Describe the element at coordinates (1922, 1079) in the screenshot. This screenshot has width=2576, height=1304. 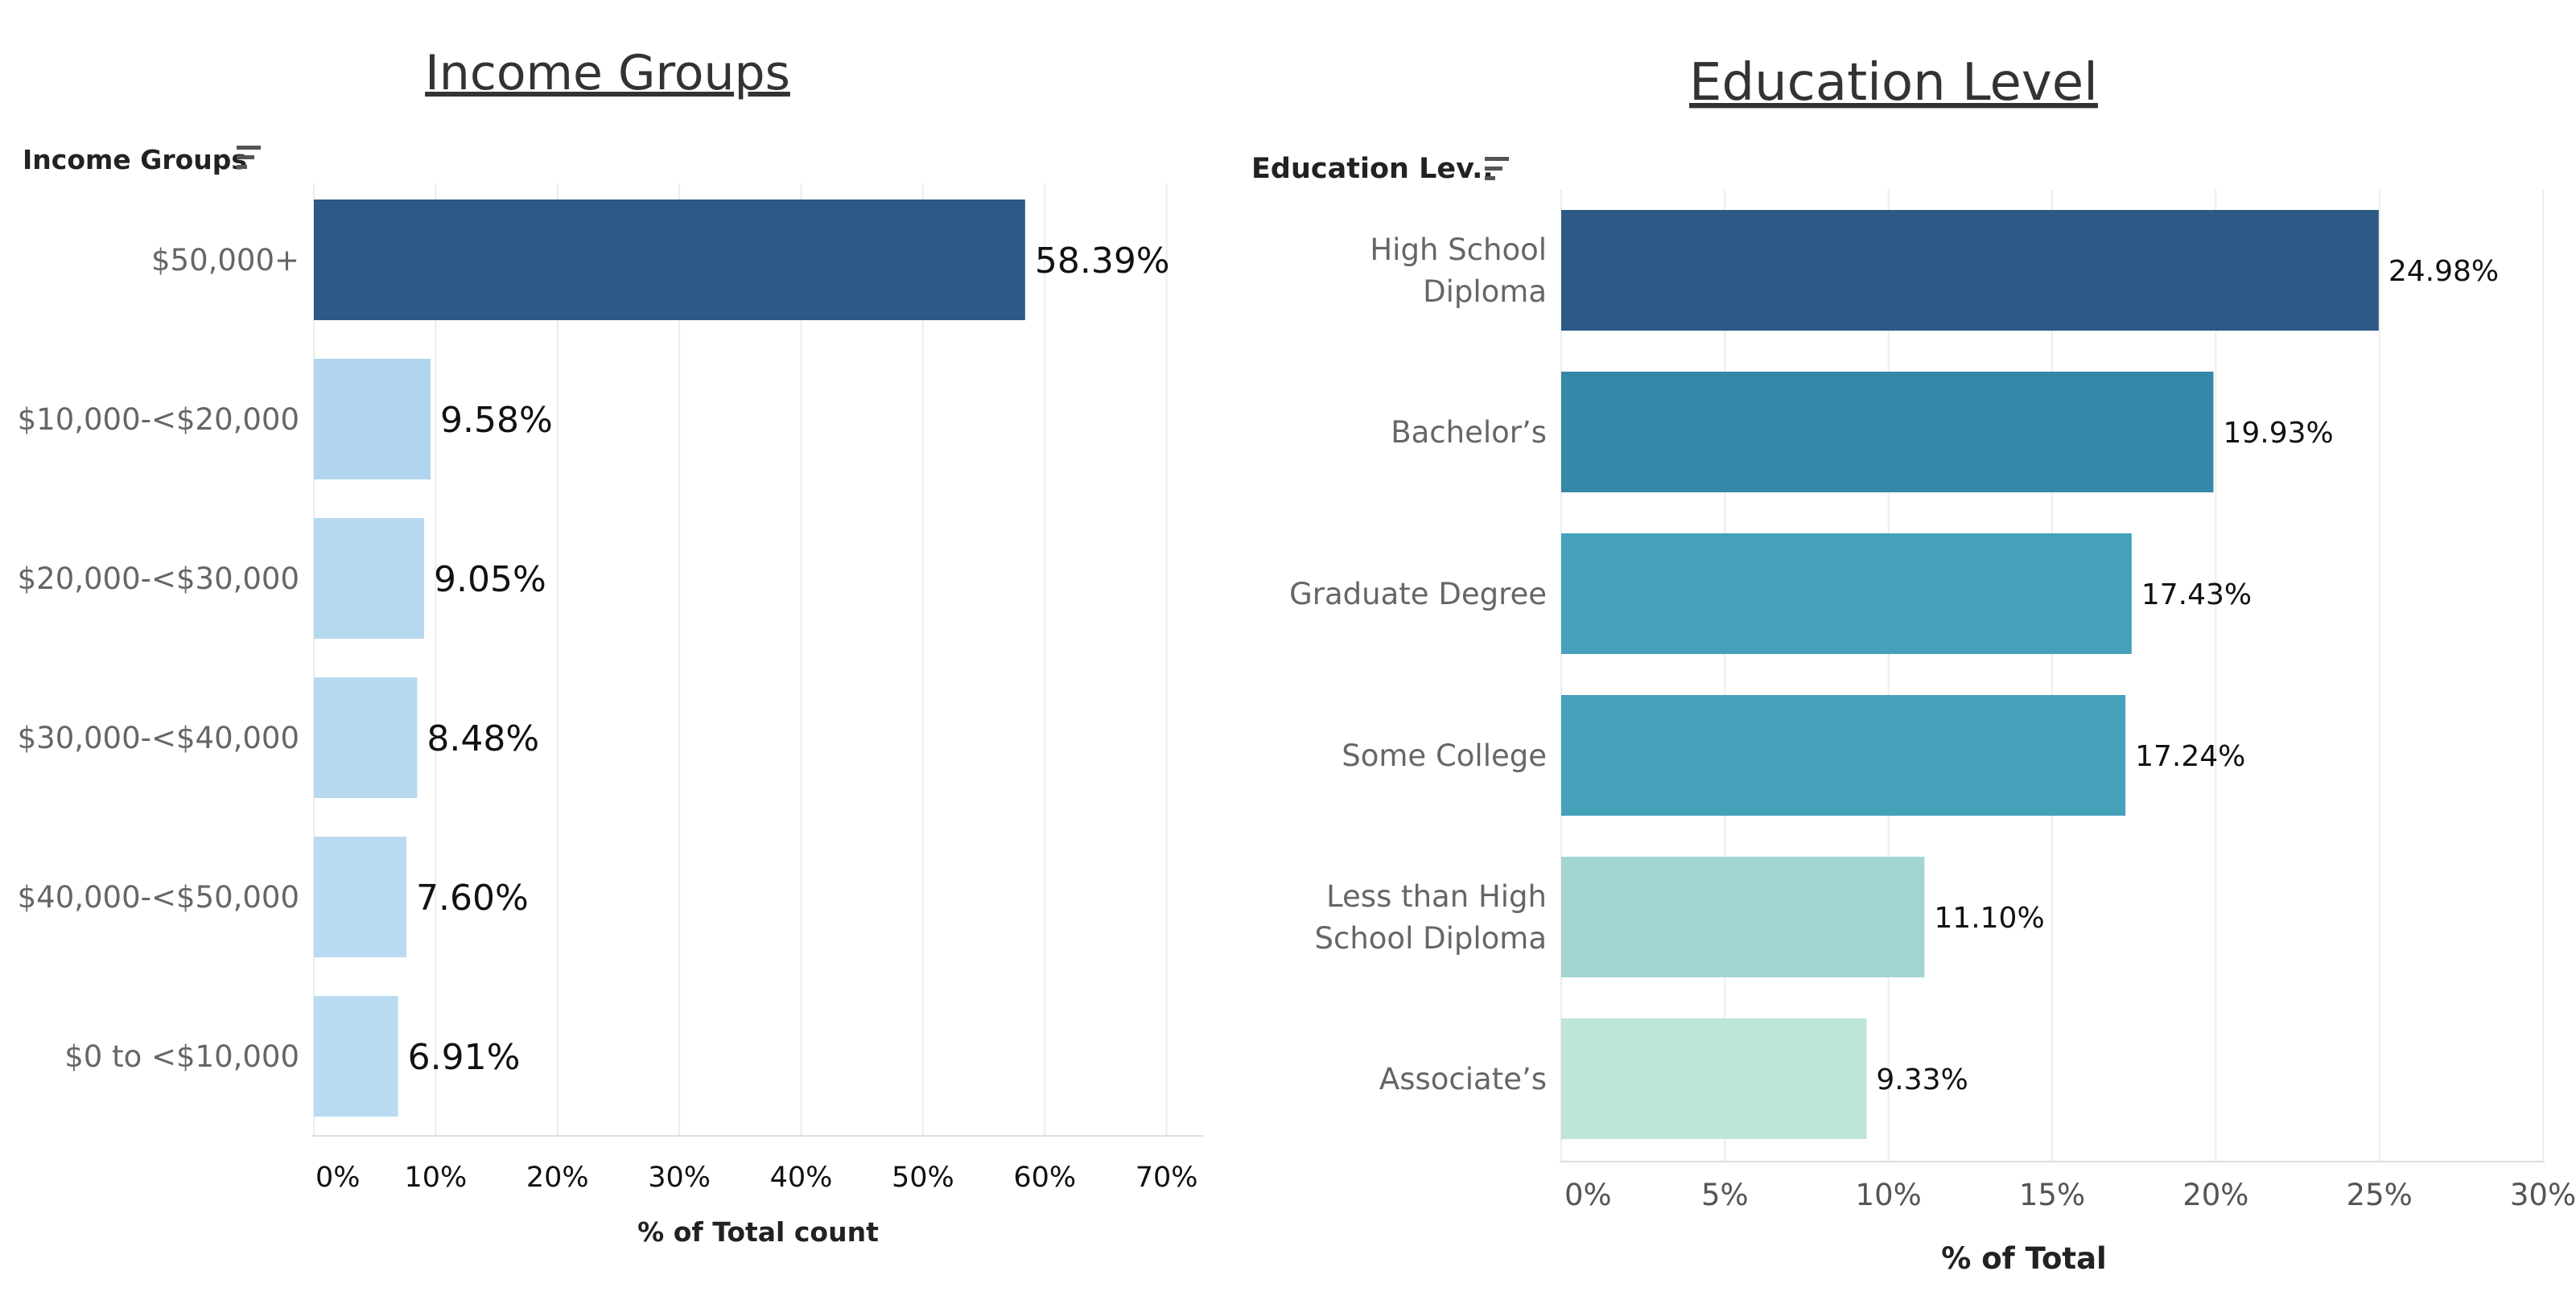
I see `education-value-label-associate-s: 9.33%` at that location.